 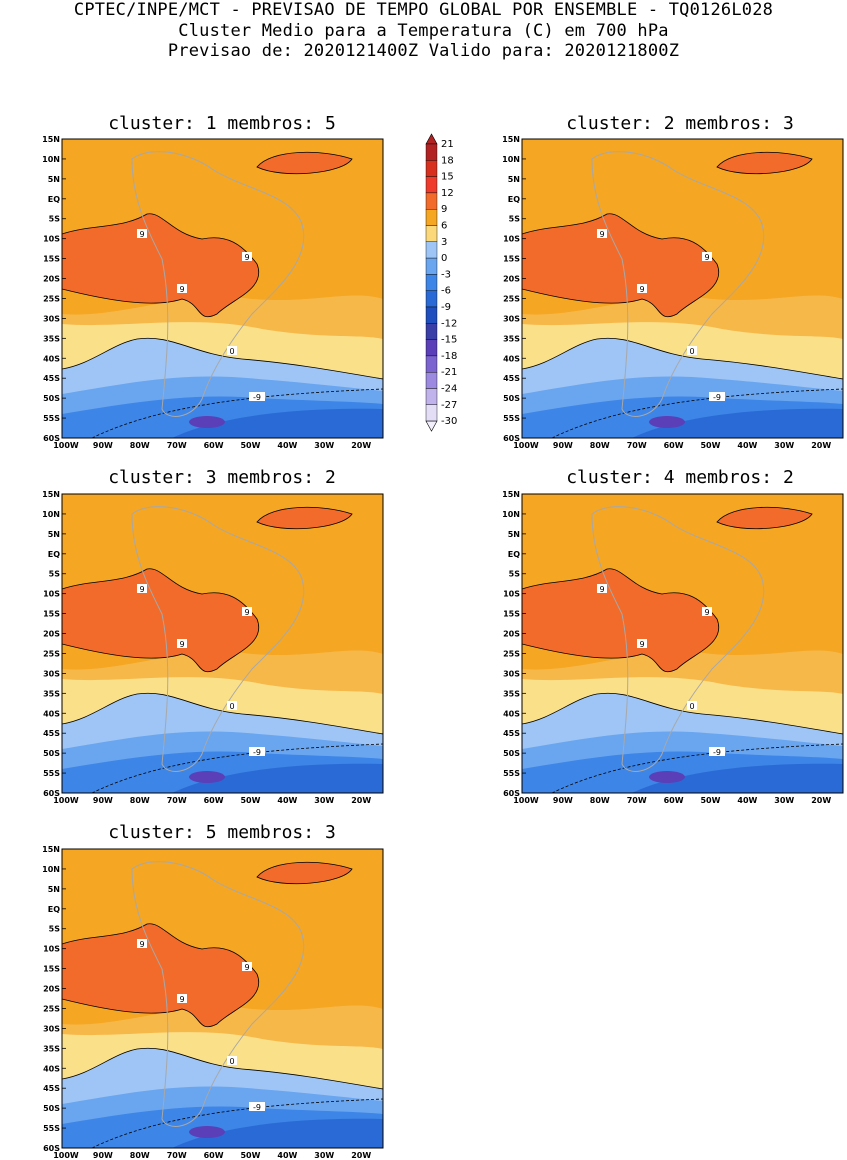 I want to click on temp-band-minus12-minus9, so click(x=737, y=423).